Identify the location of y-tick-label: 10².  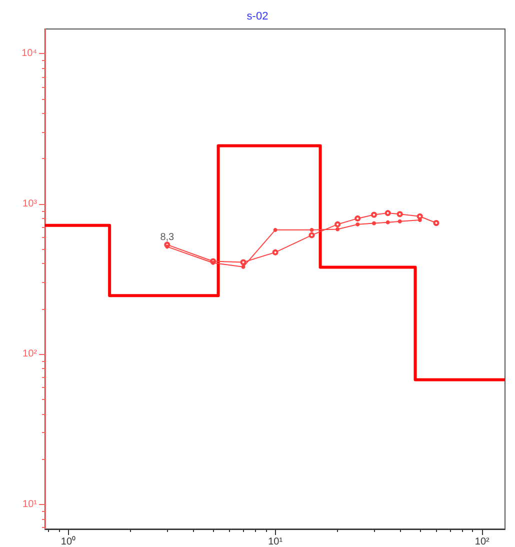
(30, 354).